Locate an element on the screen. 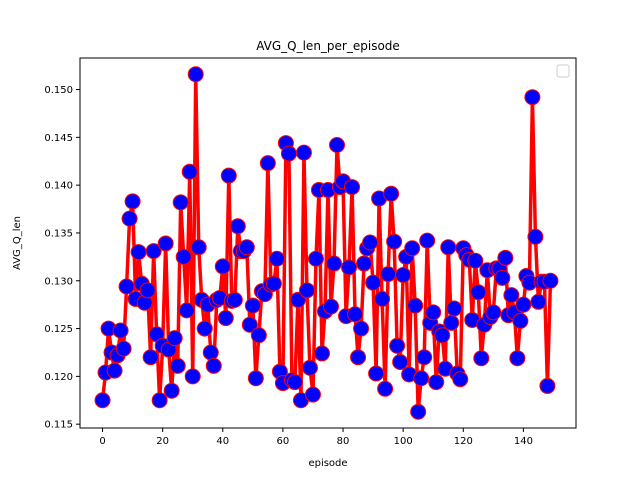 The width and height of the screenshot is (640, 480). x-tick-label: 0 is located at coordinates (102, 441).